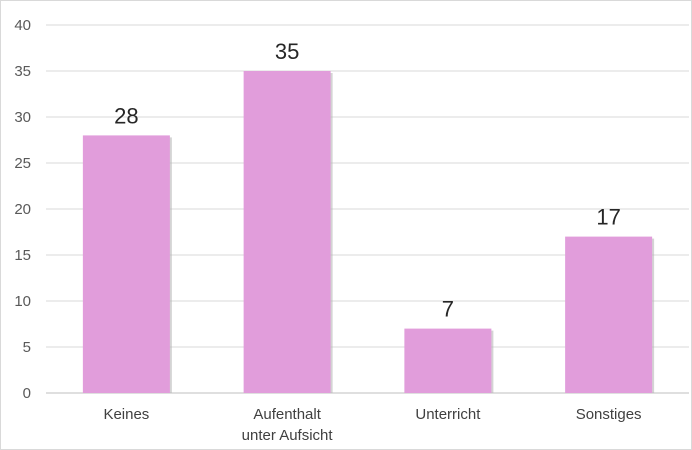 The image size is (692, 450). I want to click on y-tick-label: 25, so click(22, 163).